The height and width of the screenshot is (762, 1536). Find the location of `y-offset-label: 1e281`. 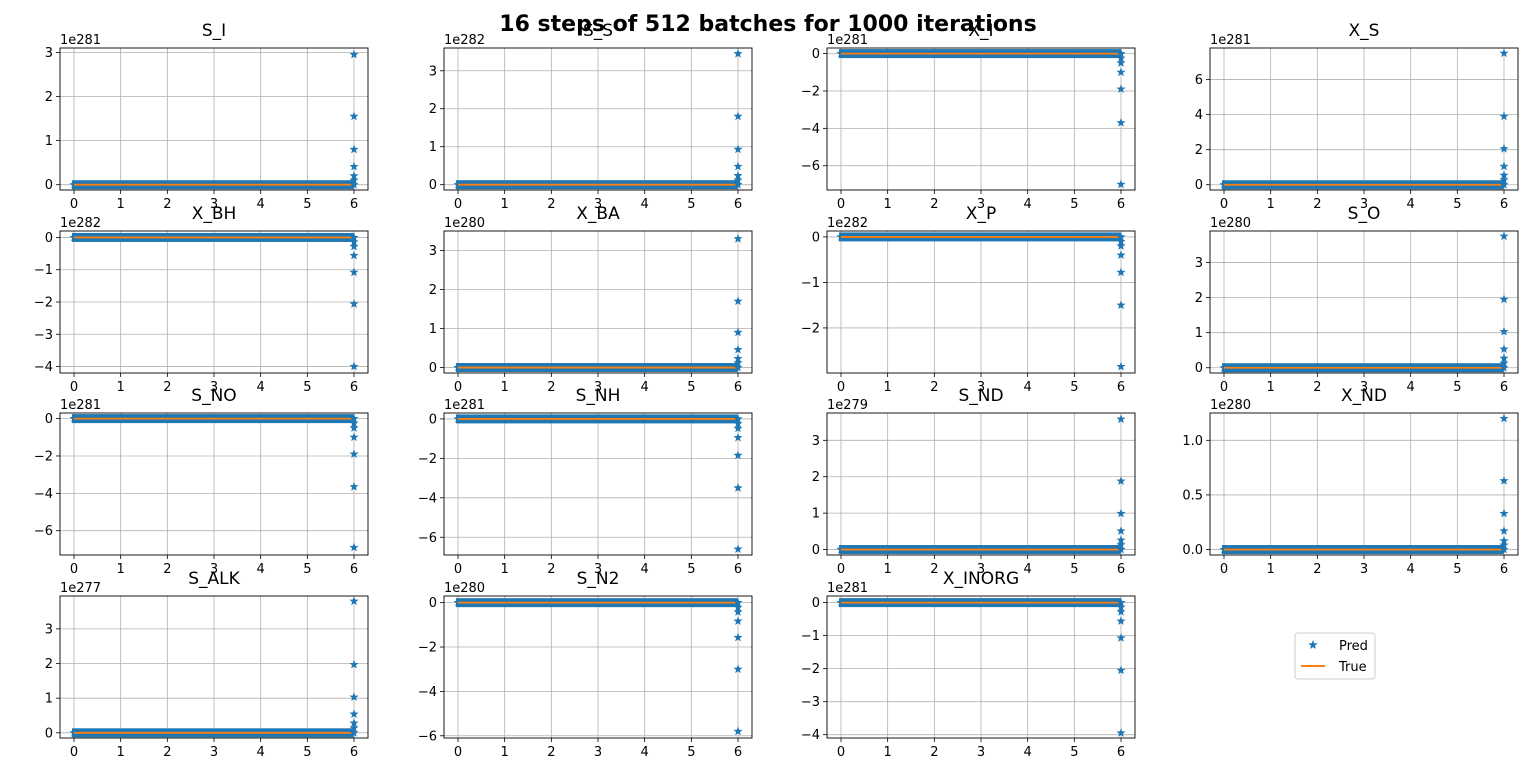

y-offset-label: 1e281 is located at coordinates (1230, 40).